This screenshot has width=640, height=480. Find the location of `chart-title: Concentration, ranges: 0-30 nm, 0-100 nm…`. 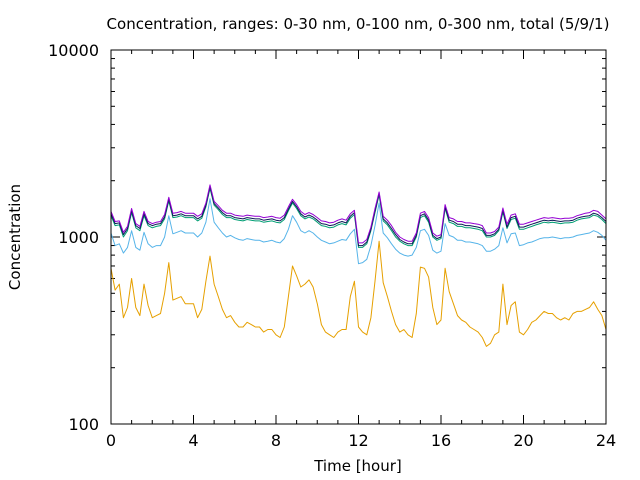

chart-title: Concentration, ranges: 0-30 nm, 0-100 nm… is located at coordinates (358, 24).